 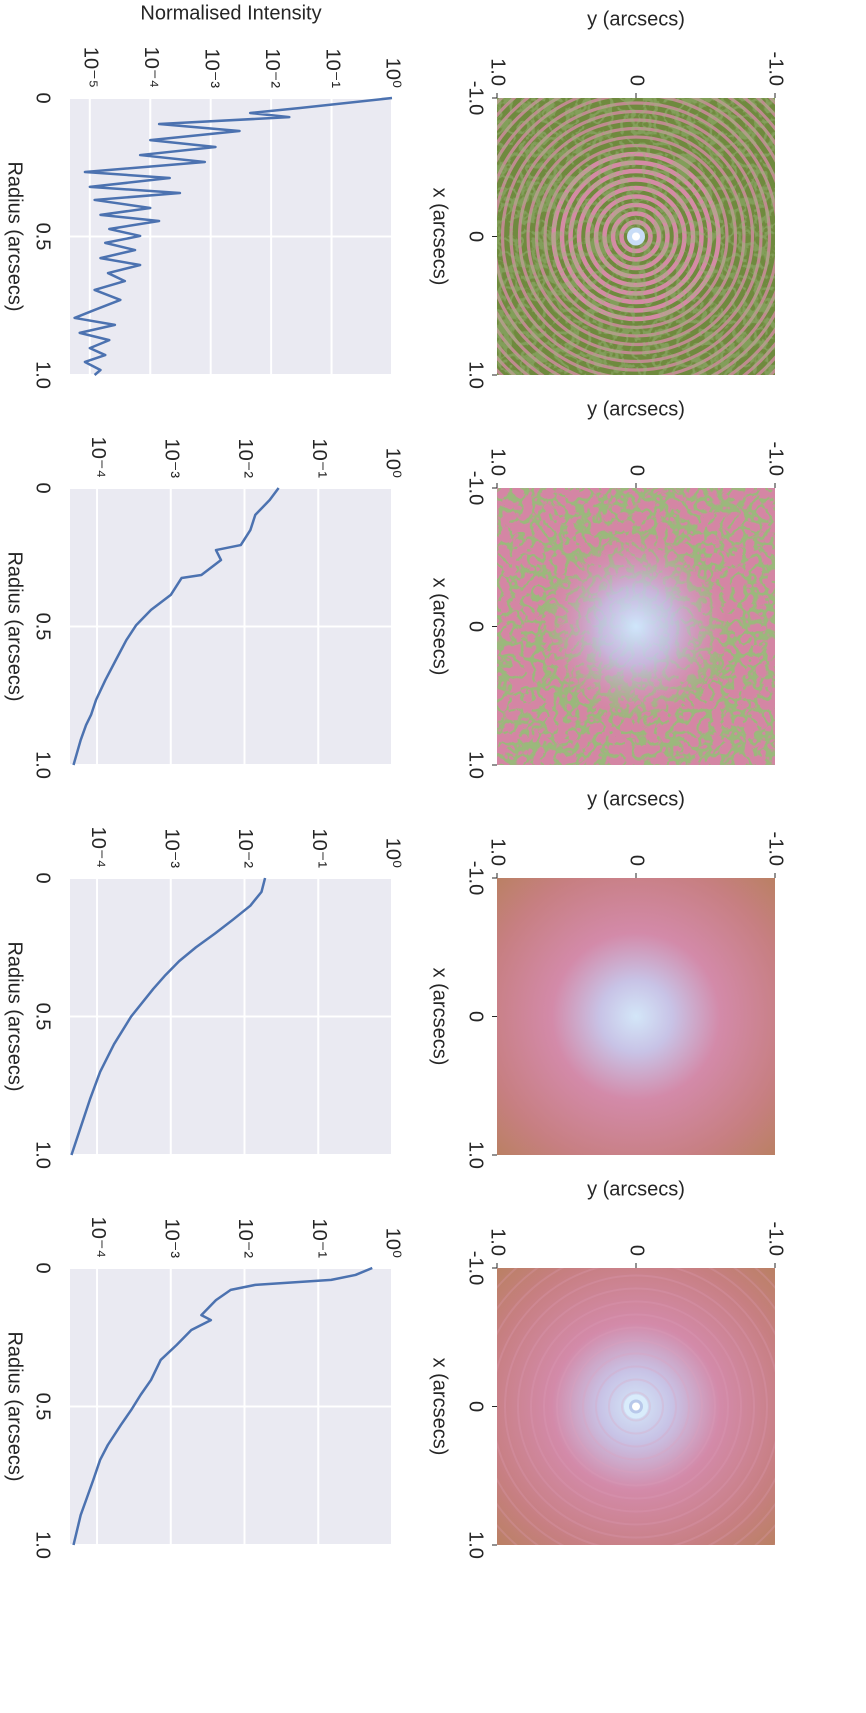 I want to click on ring, so click(x=636, y=1406).